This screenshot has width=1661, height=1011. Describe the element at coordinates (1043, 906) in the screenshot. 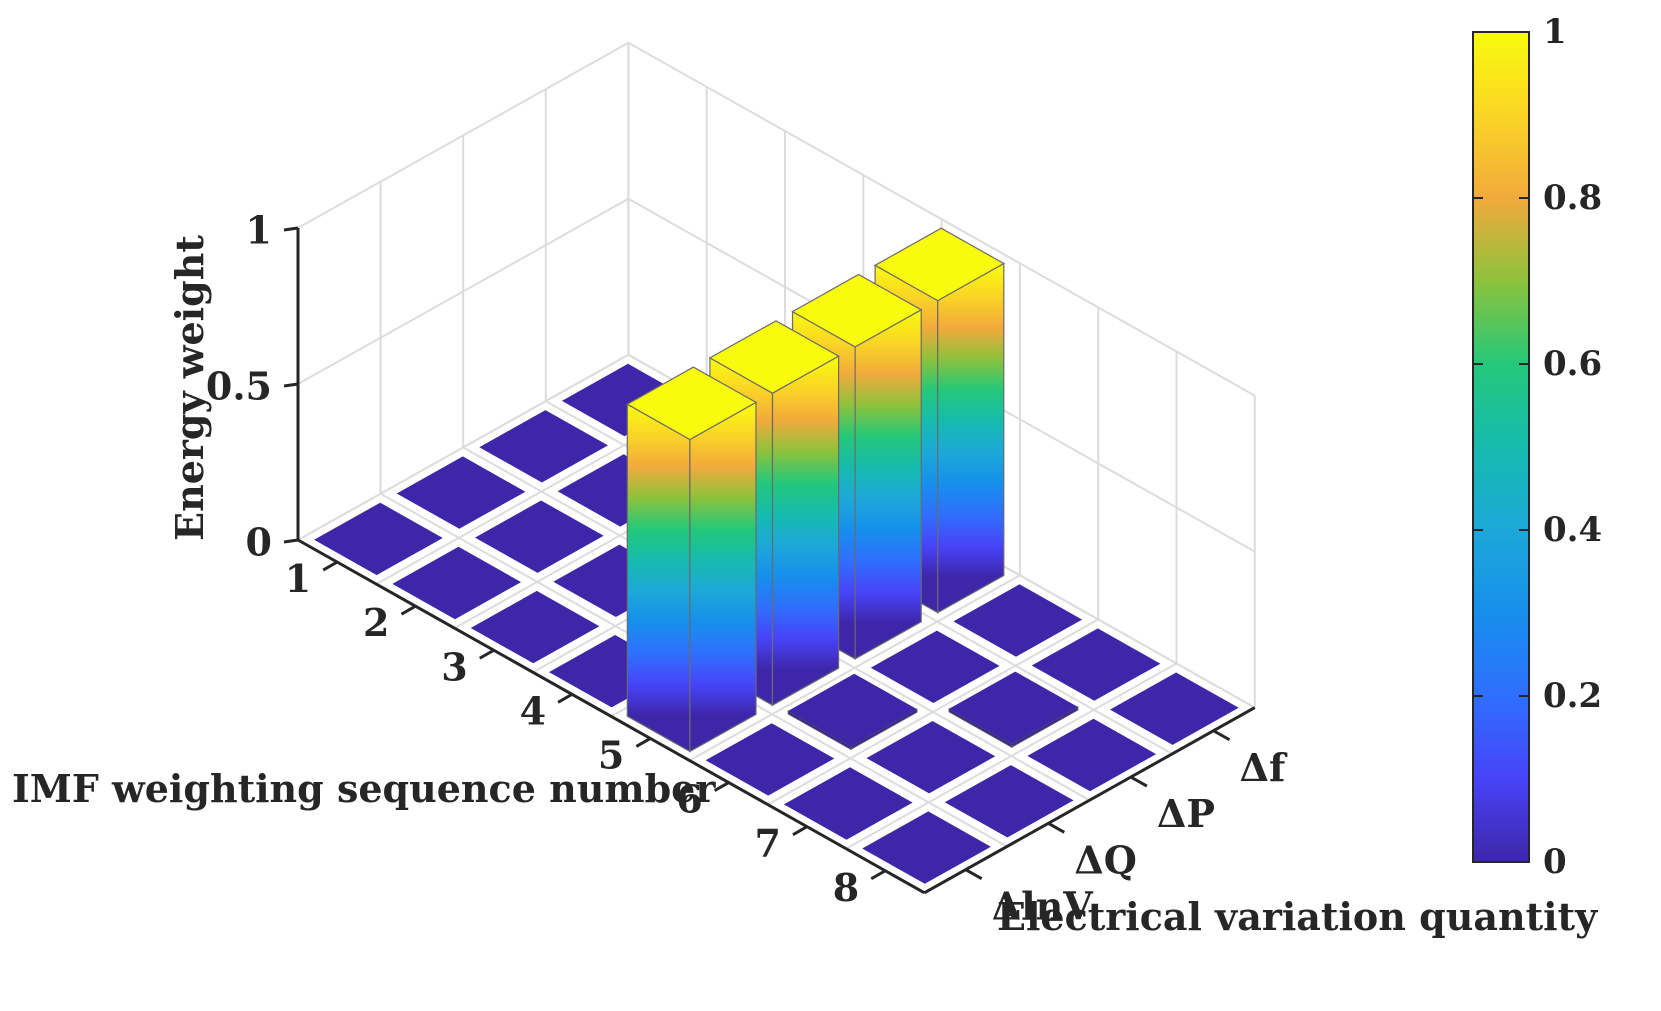

I see `y-tick-label: ΔlnV` at that location.